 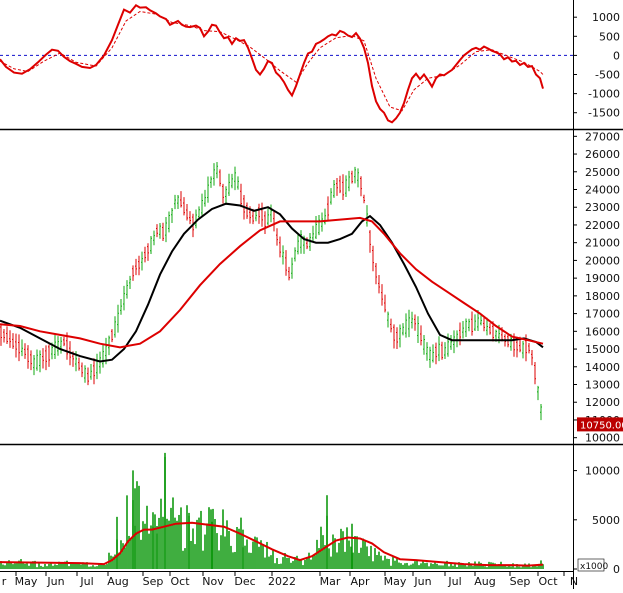 What do you see at coordinates (604, 113) in the screenshot?
I see `oscillator-y-tick-label: -1500` at bounding box center [604, 113].